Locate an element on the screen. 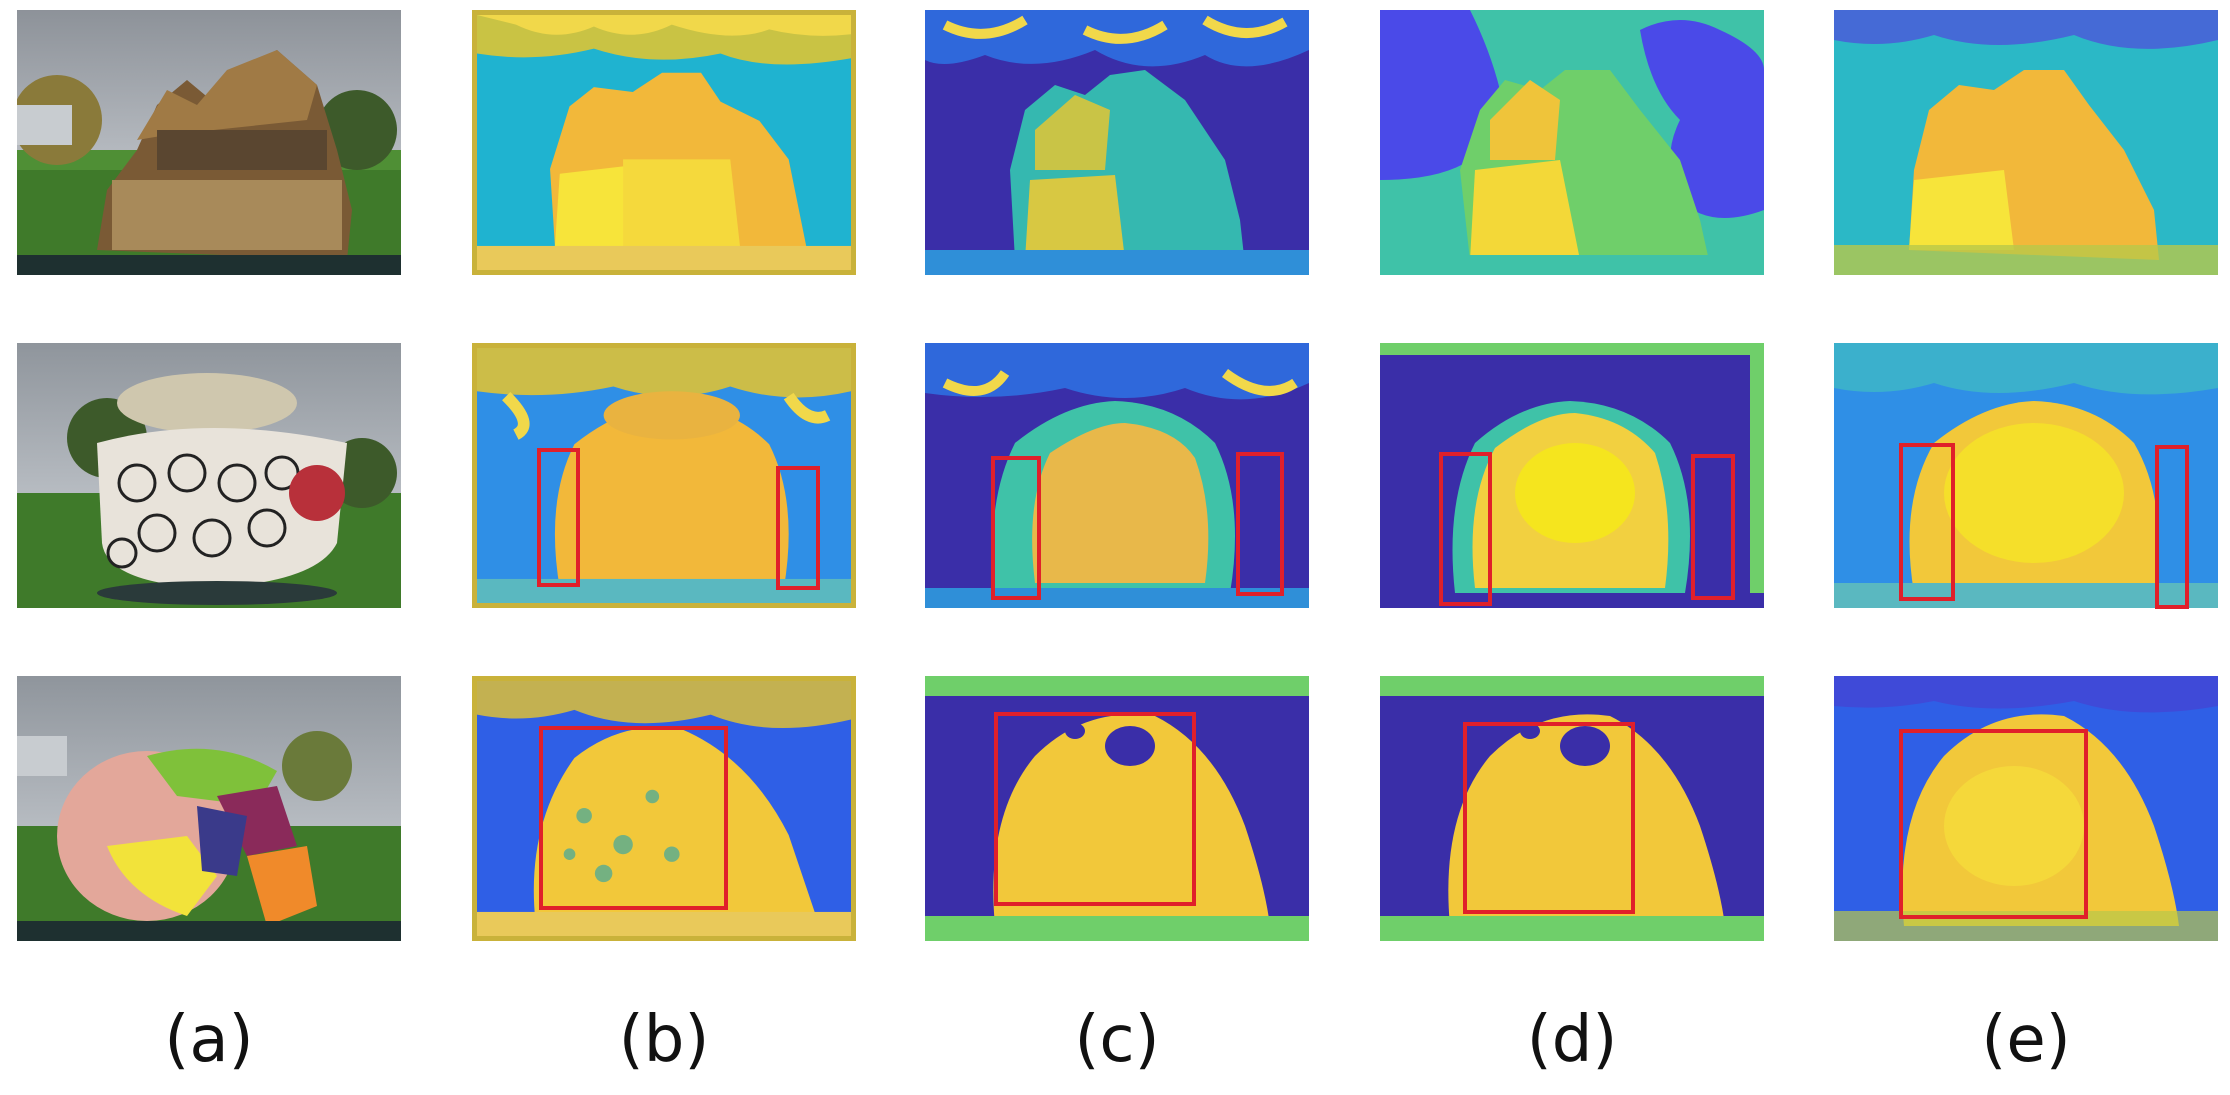 The width and height of the screenshot is (2230, 1095). depth-map-c-skull is located at coordinates (1117, 808).